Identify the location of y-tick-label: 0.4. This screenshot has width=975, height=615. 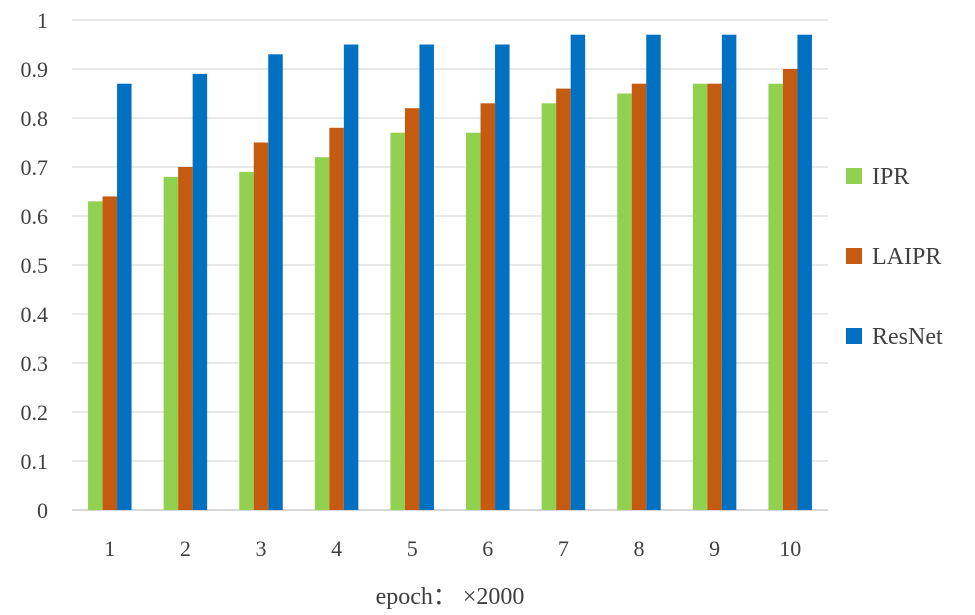
(35, 314).